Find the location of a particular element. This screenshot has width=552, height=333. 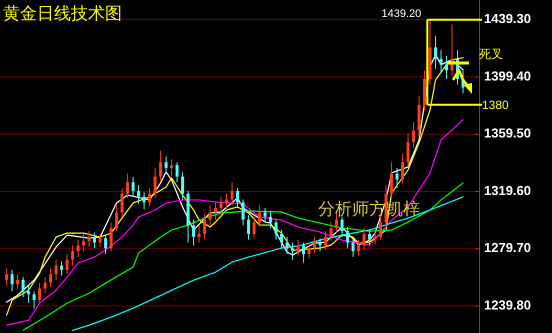

y-tick-label: 1399.40 is located at coordinates (507, 76).